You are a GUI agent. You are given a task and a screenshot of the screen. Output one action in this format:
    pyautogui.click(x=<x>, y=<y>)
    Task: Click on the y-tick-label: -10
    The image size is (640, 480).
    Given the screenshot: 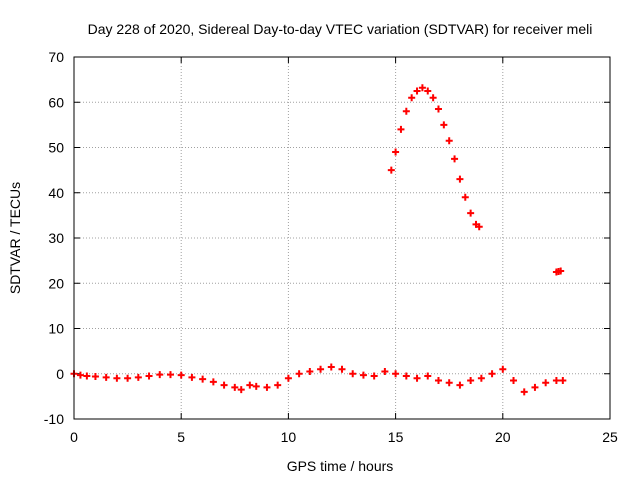 What is the action you would take?
    pyautogui.click(x=54, y=419)
    